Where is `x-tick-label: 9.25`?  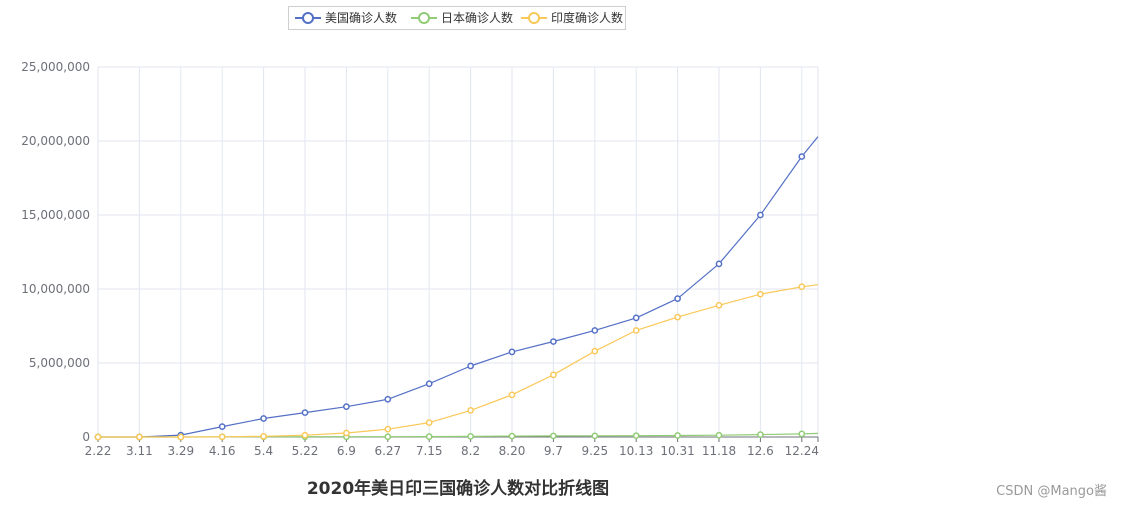
x-tick-label: 9.25 is located at coordinates (594, 451).